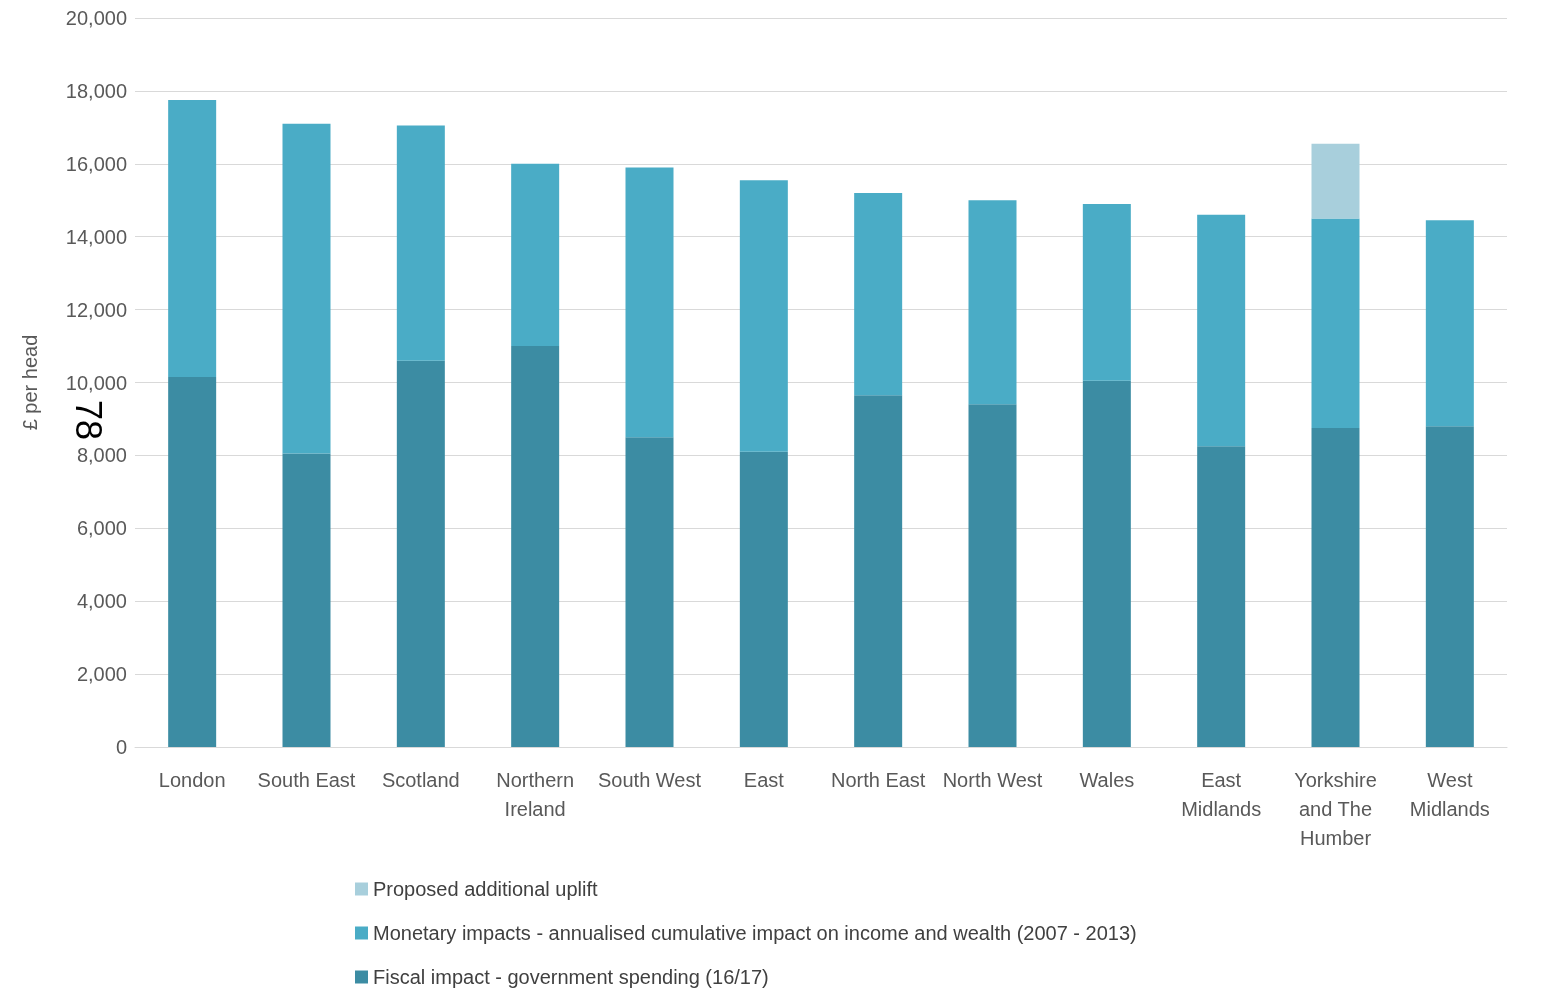 The image size is (1547, 992). What do you see at coordinates (535, 794) in the screenshot?
I see `x-tick-label: Northern Ireland` at bounding box center [535, 794].